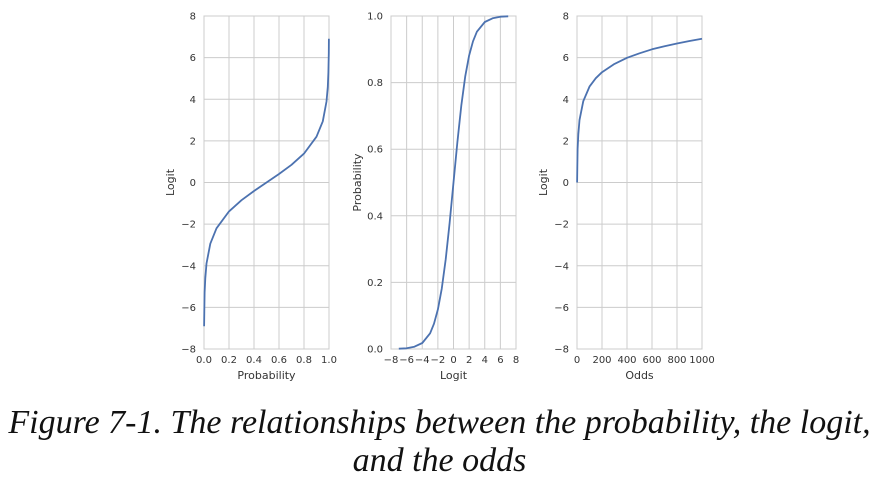  What do you see at coordinates (469, 360) in the screenshot?
I see `chart-2-x-tick-label: 2` at bounding box center [469, 360].